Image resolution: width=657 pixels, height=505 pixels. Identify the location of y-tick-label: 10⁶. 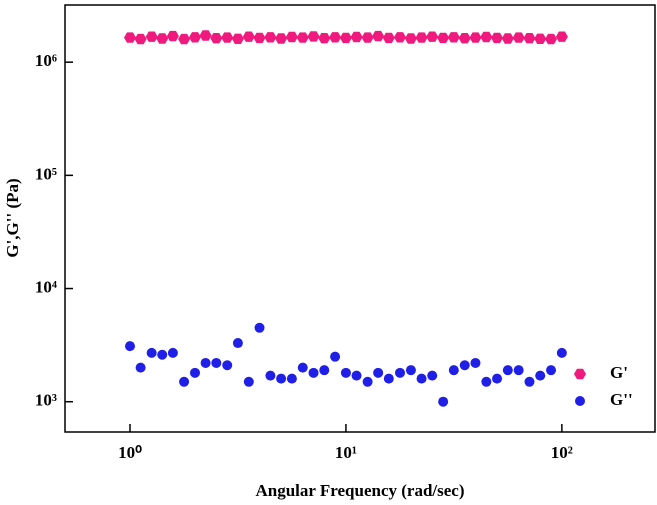
(46, 60).